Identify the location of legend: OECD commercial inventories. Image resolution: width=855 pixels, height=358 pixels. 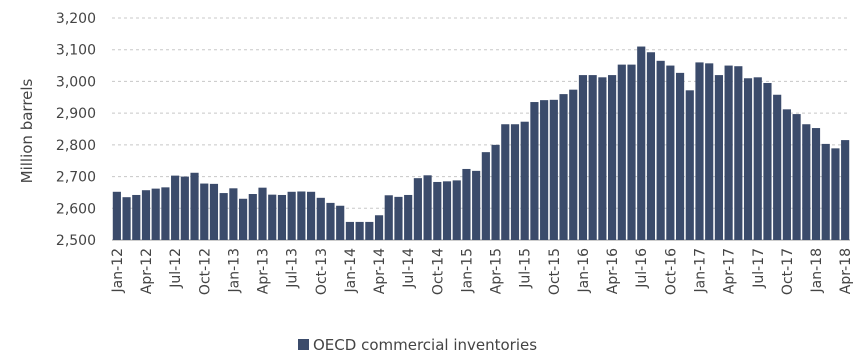
(417, 345).